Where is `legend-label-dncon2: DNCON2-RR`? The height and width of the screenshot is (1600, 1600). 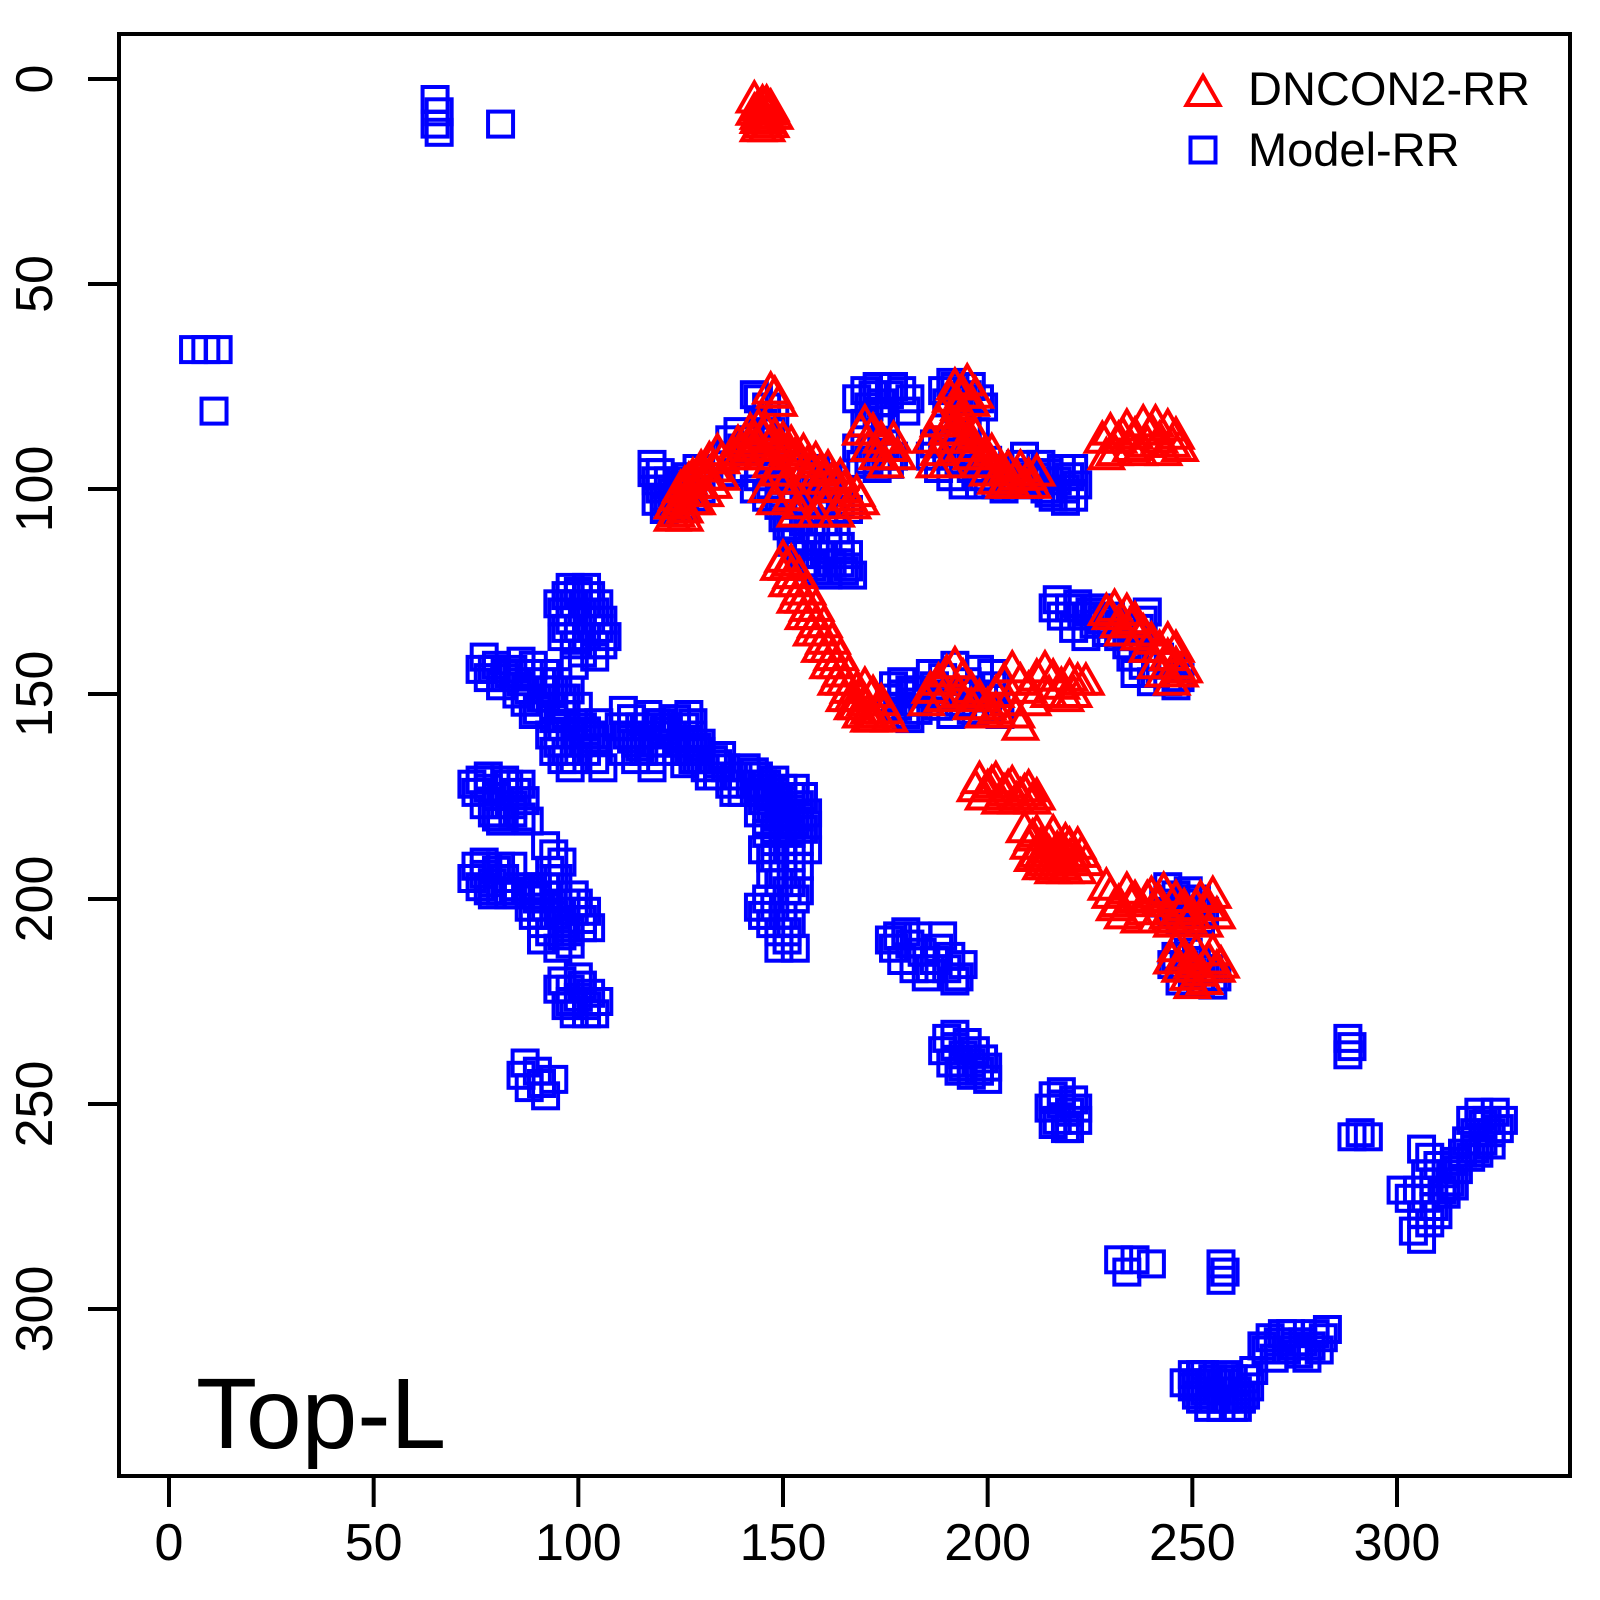 legend-label-dncon2: DNCON2-RR is located at coordinates (1389, 88).